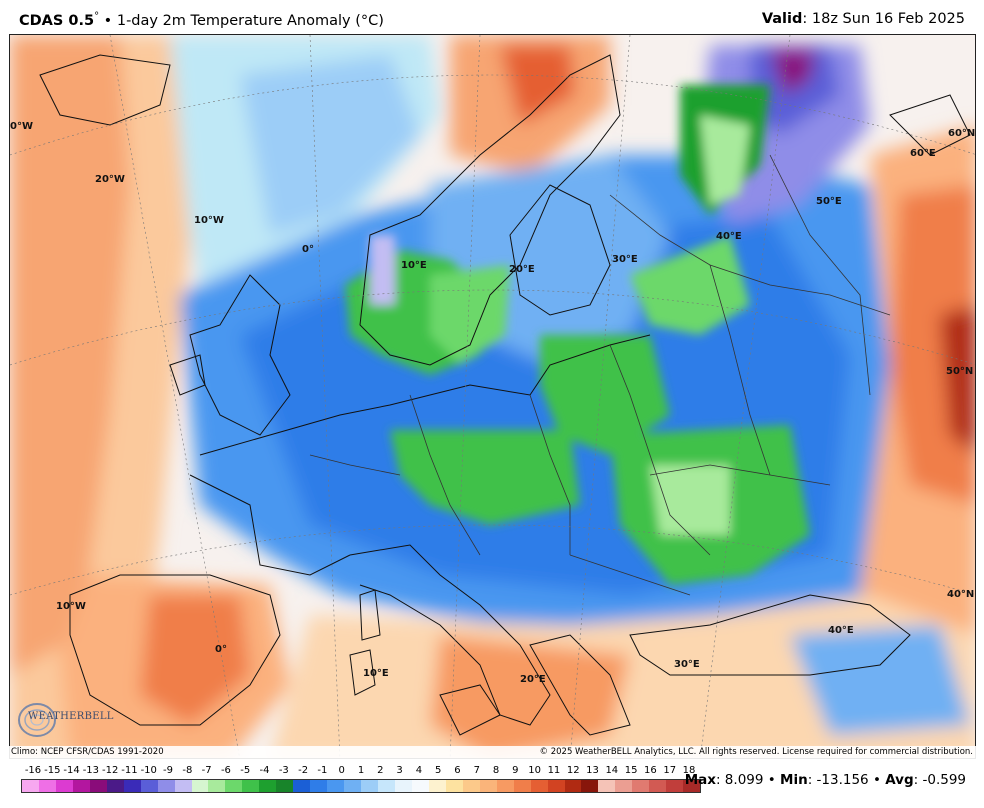 The image size is (984, 808). What do you see at coordinates (515, 770) in the screenshot?
I see `colorbar-tick-label: 9` at bounding box center [515, 770].